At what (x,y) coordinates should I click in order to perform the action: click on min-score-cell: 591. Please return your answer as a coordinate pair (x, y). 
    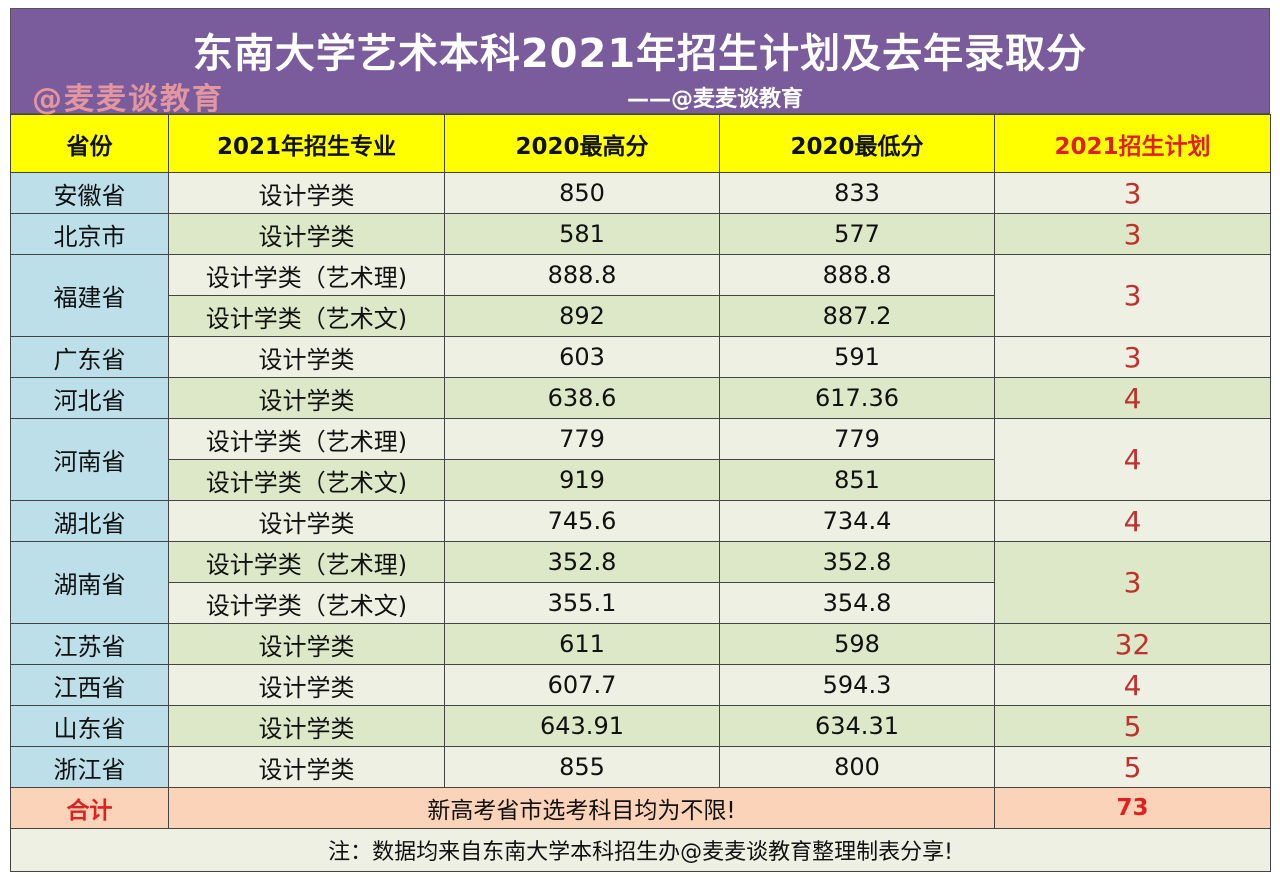
    Looking at the image, I should click on (857, 357).